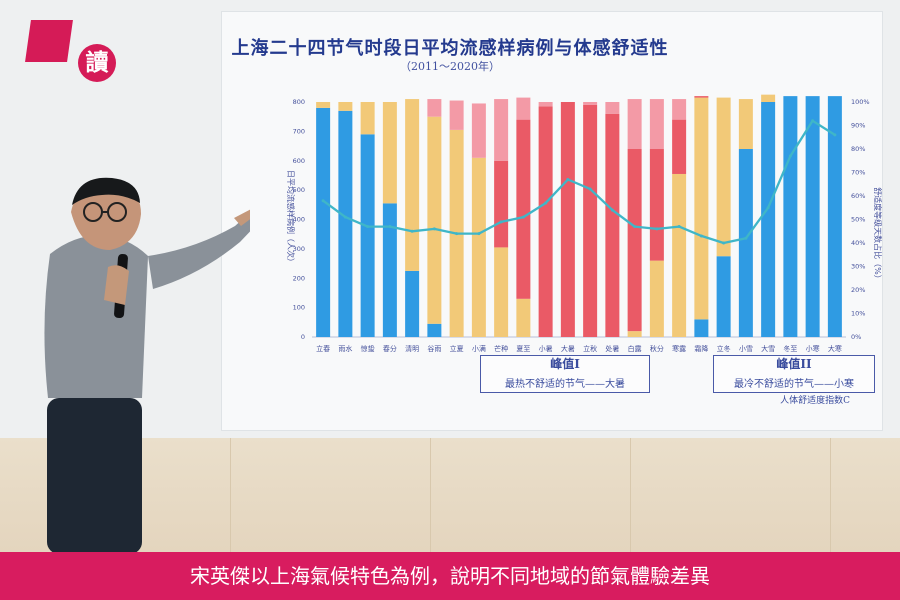  What do you see at coordinates (412, 348) in the screenshot?
I see `category-label: 清明` at bounding box center [412, 348].